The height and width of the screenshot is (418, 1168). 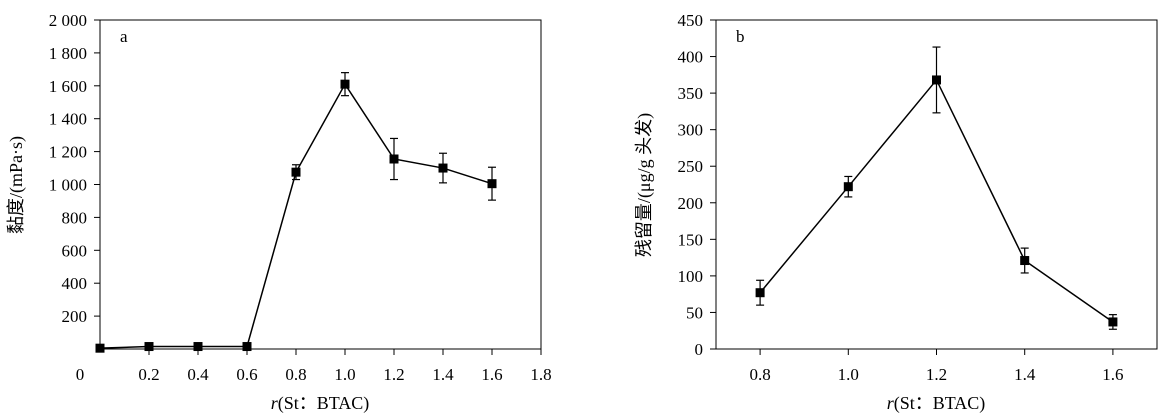 What do you see at coordinates (691, 20) in the screenshot?
I see `y-tick-label: 450` at bounding box center [691, 20].